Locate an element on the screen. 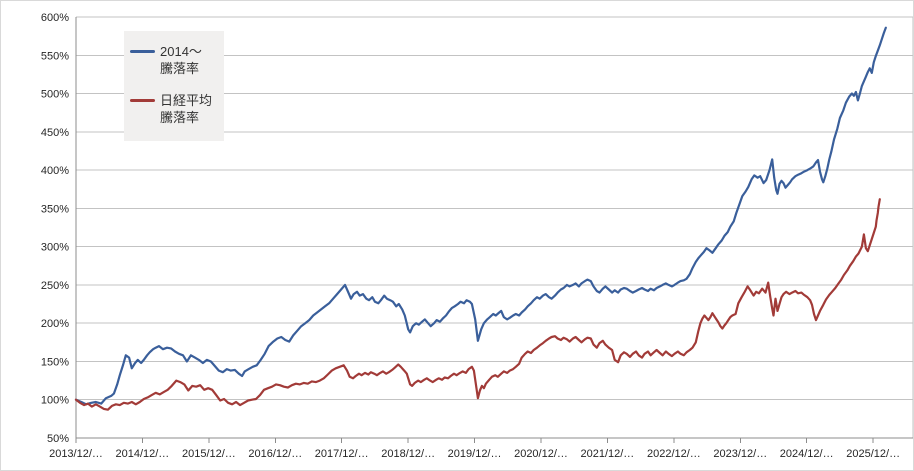 The height and width of the screenshot is (471, 914). y-axis-label: 350% is located at coordinates (55, 209).